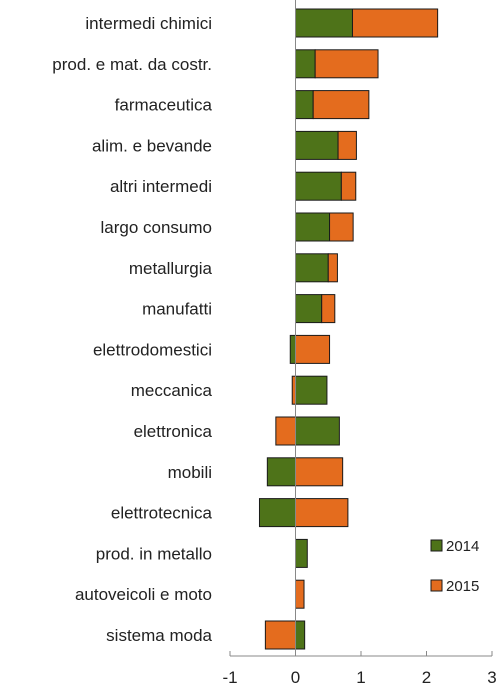 The width and height of the screenshot is (497, 689). What do you see at coordinates (436, 545) in the screenshot?
I see `legend-swatch-2014` at bounding box center [436, 545].